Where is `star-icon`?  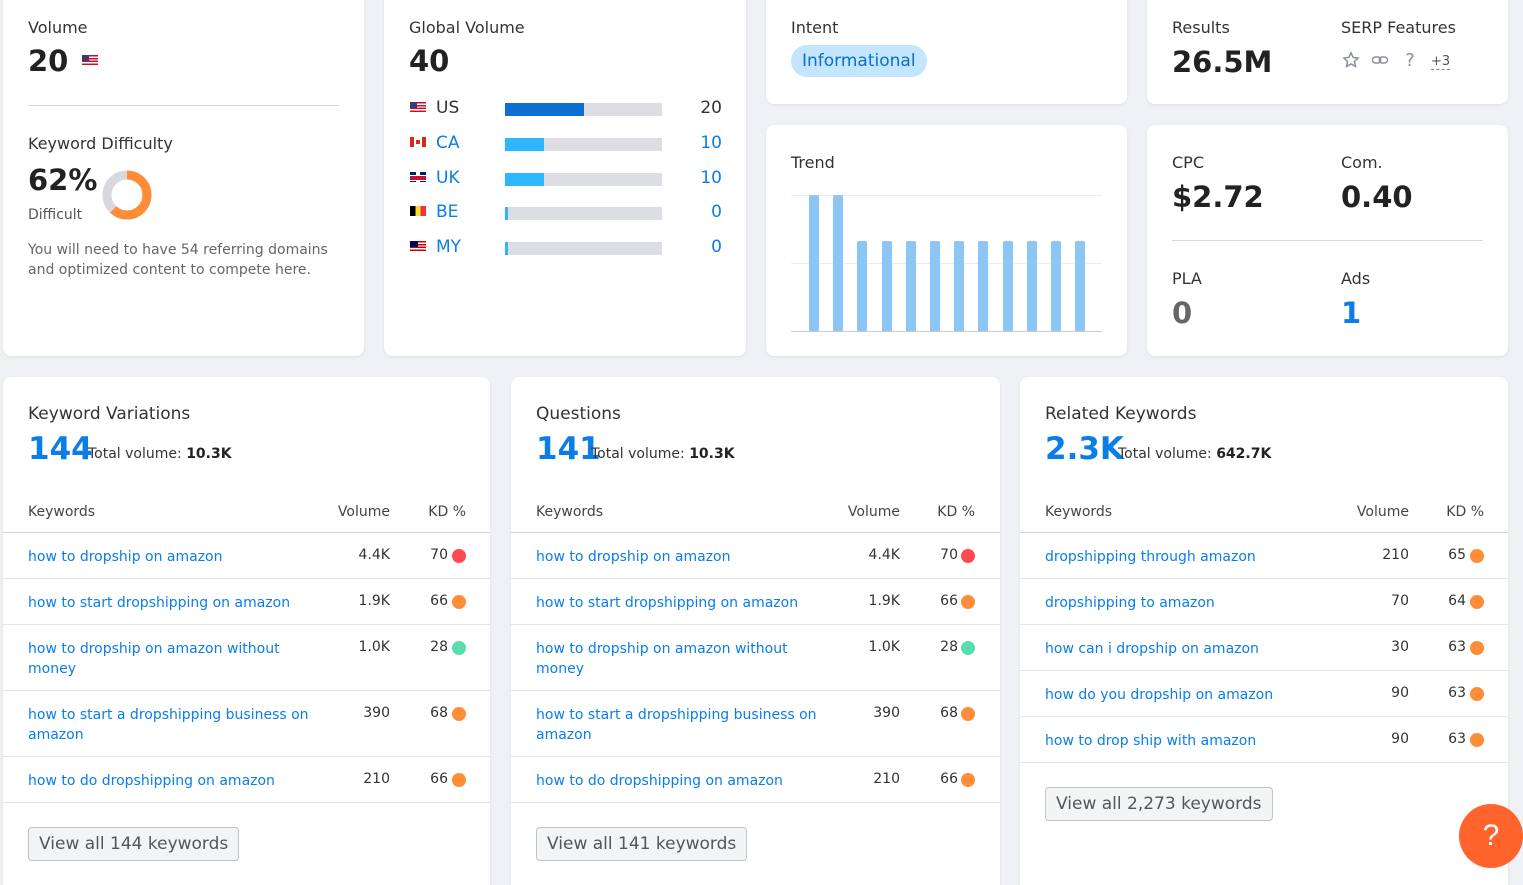 star-icon is located at coordinates (1351, 61).